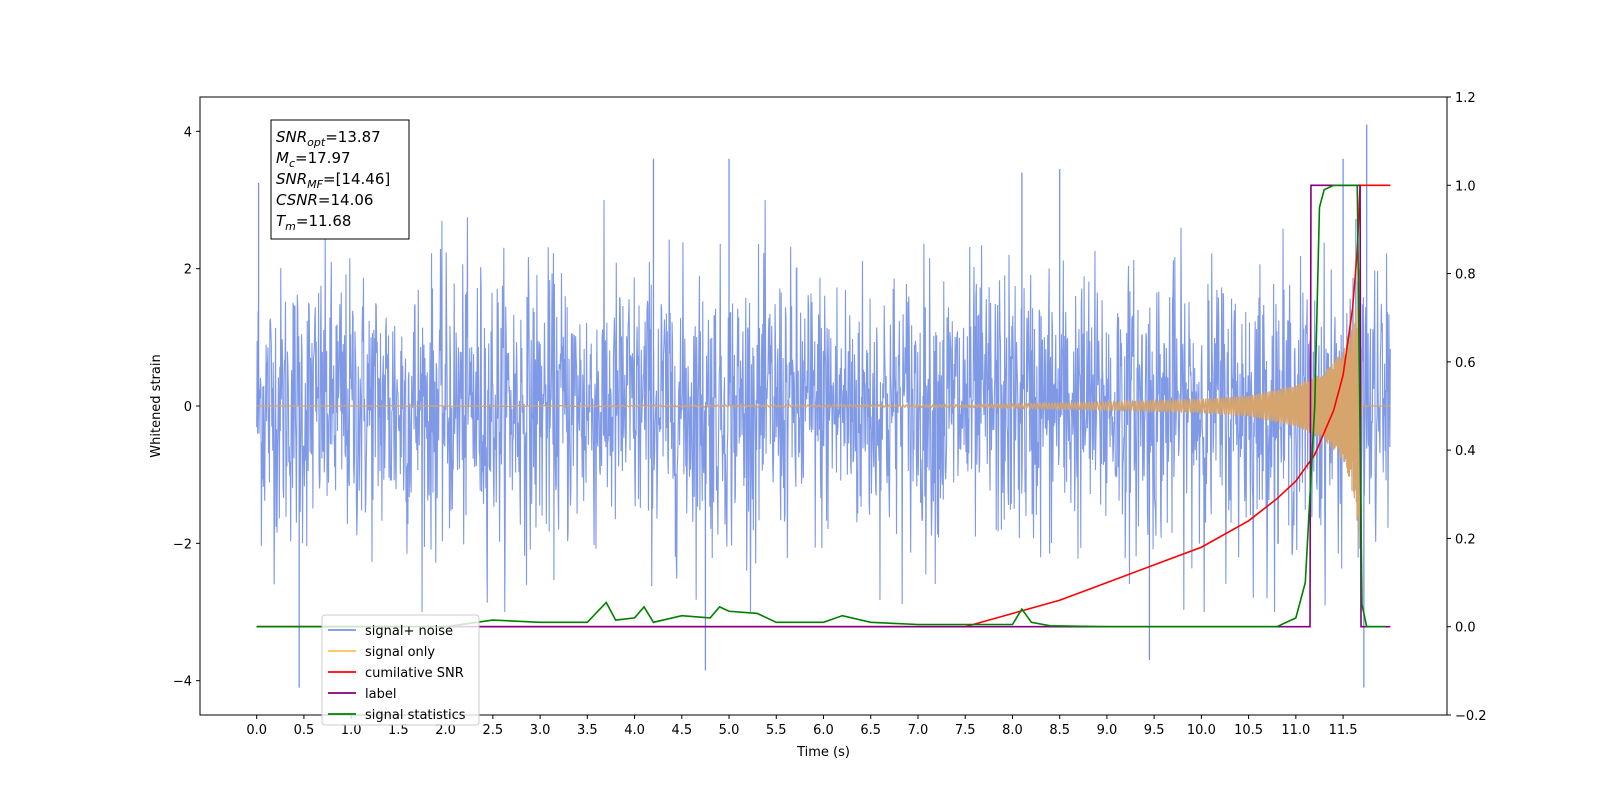  I want to click on y-left-tick-label: 4, so click(188, 132).